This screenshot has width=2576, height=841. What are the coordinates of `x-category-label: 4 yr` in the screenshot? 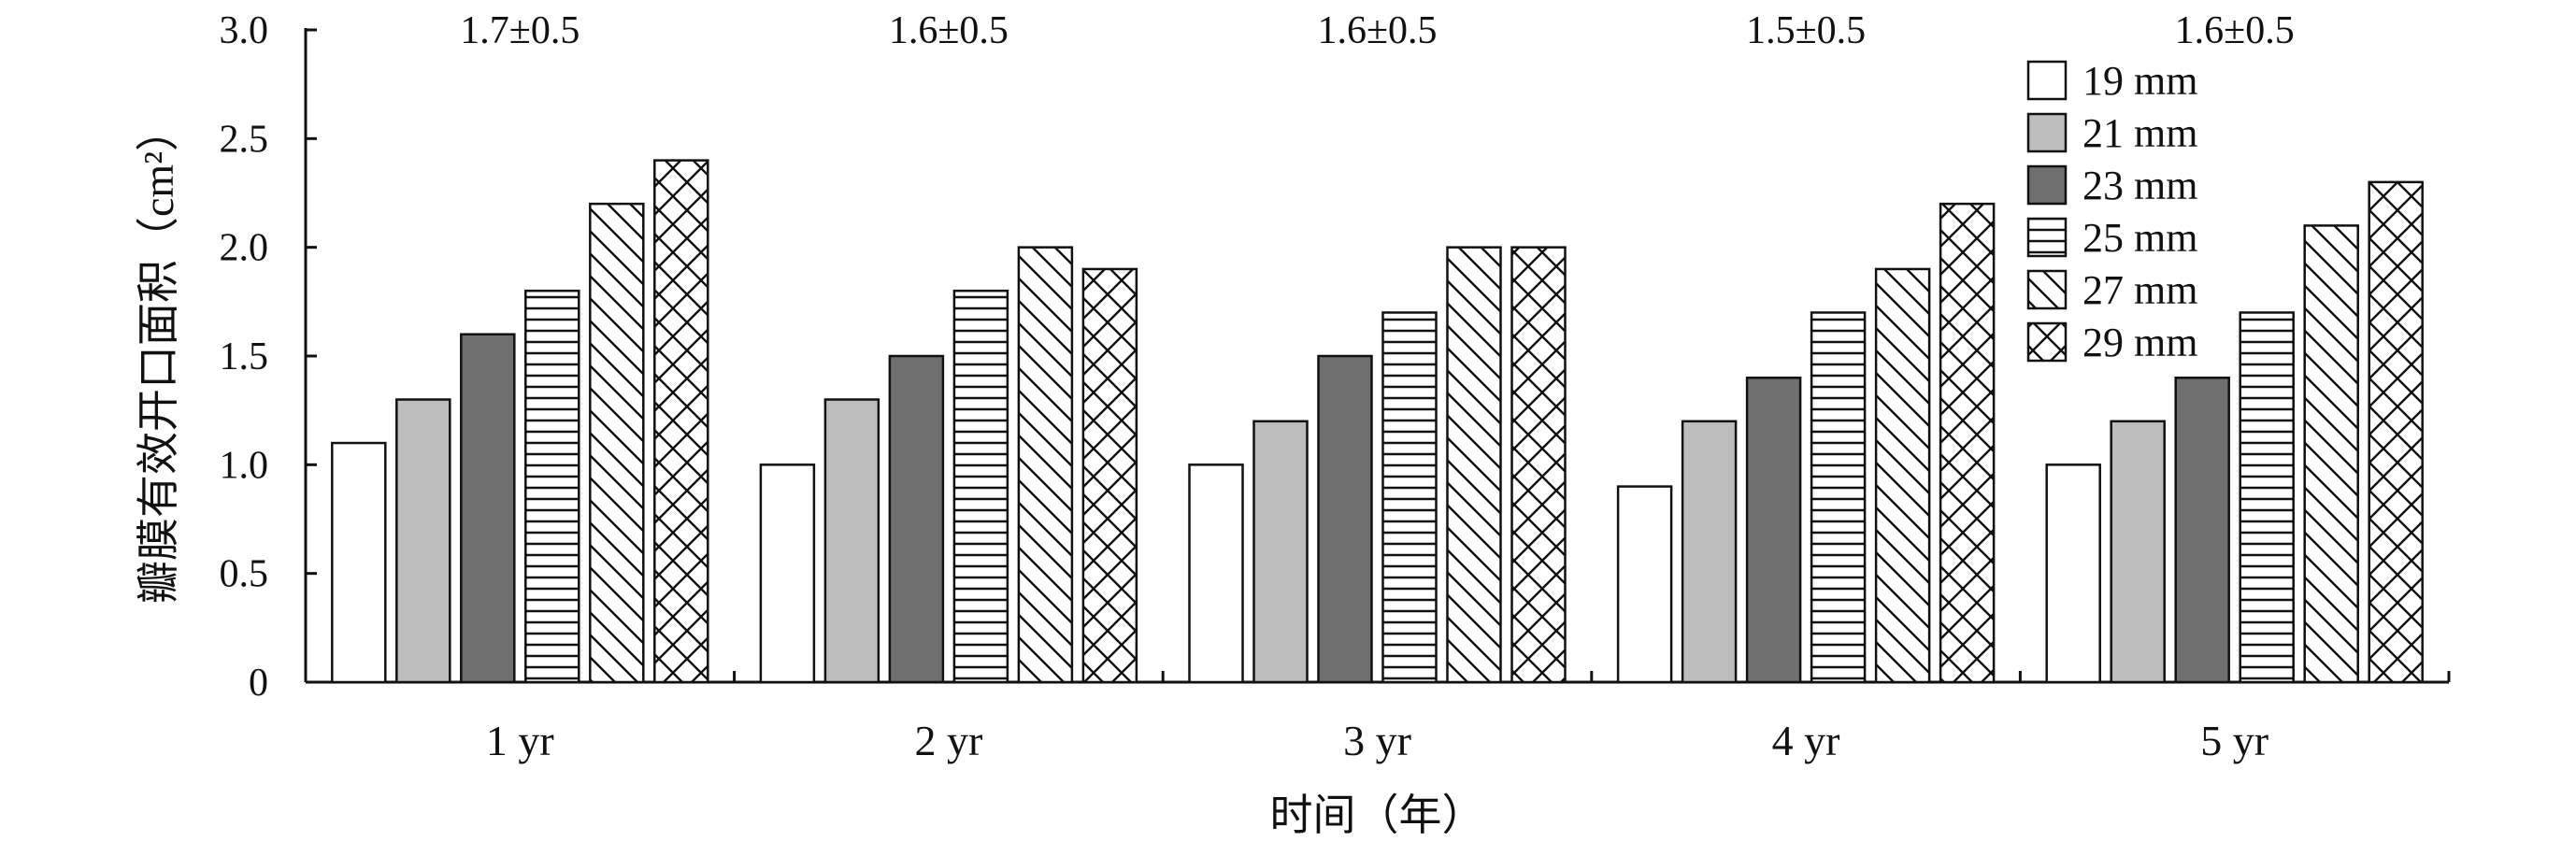 It's located at (1806, 740).